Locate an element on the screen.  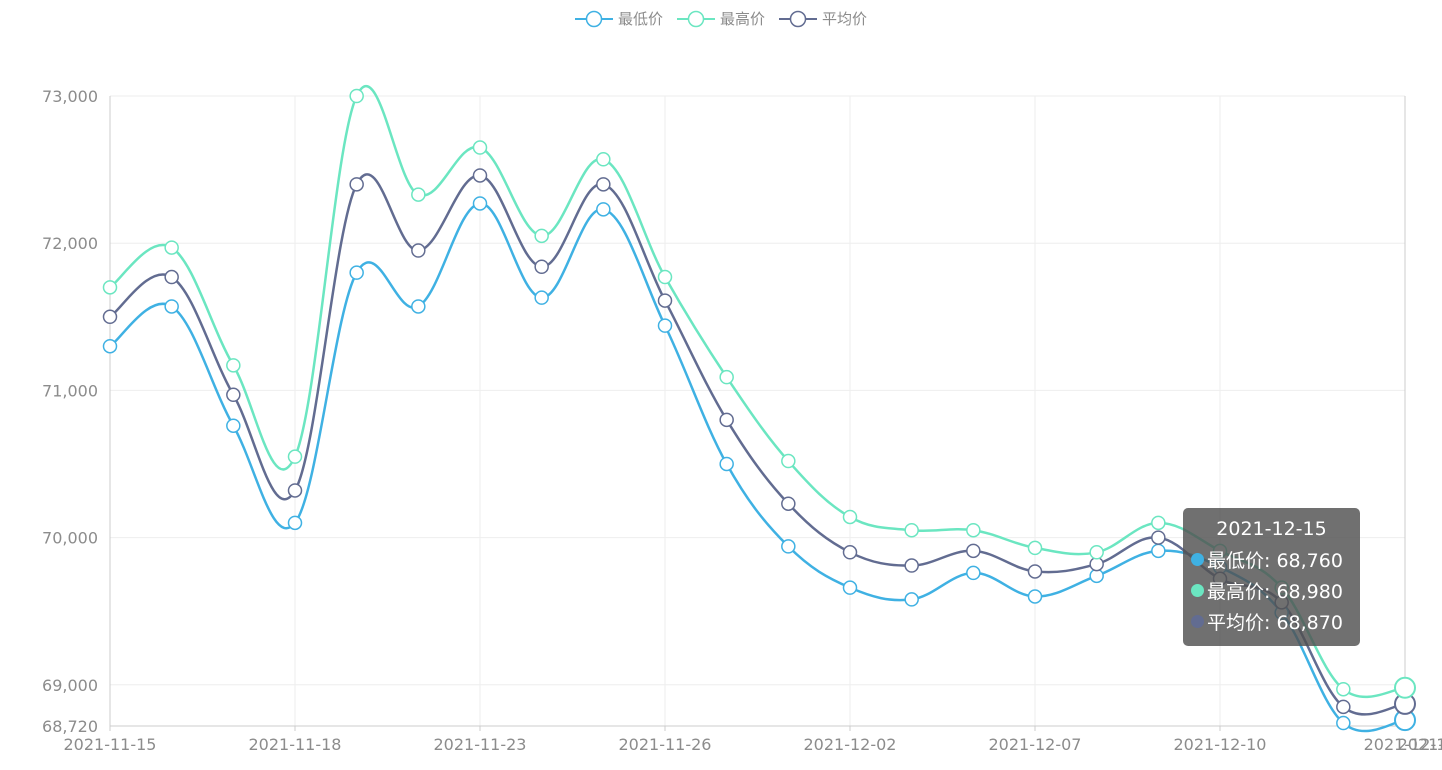
legend-label: 平均价 is located at coordinates (845, 19).